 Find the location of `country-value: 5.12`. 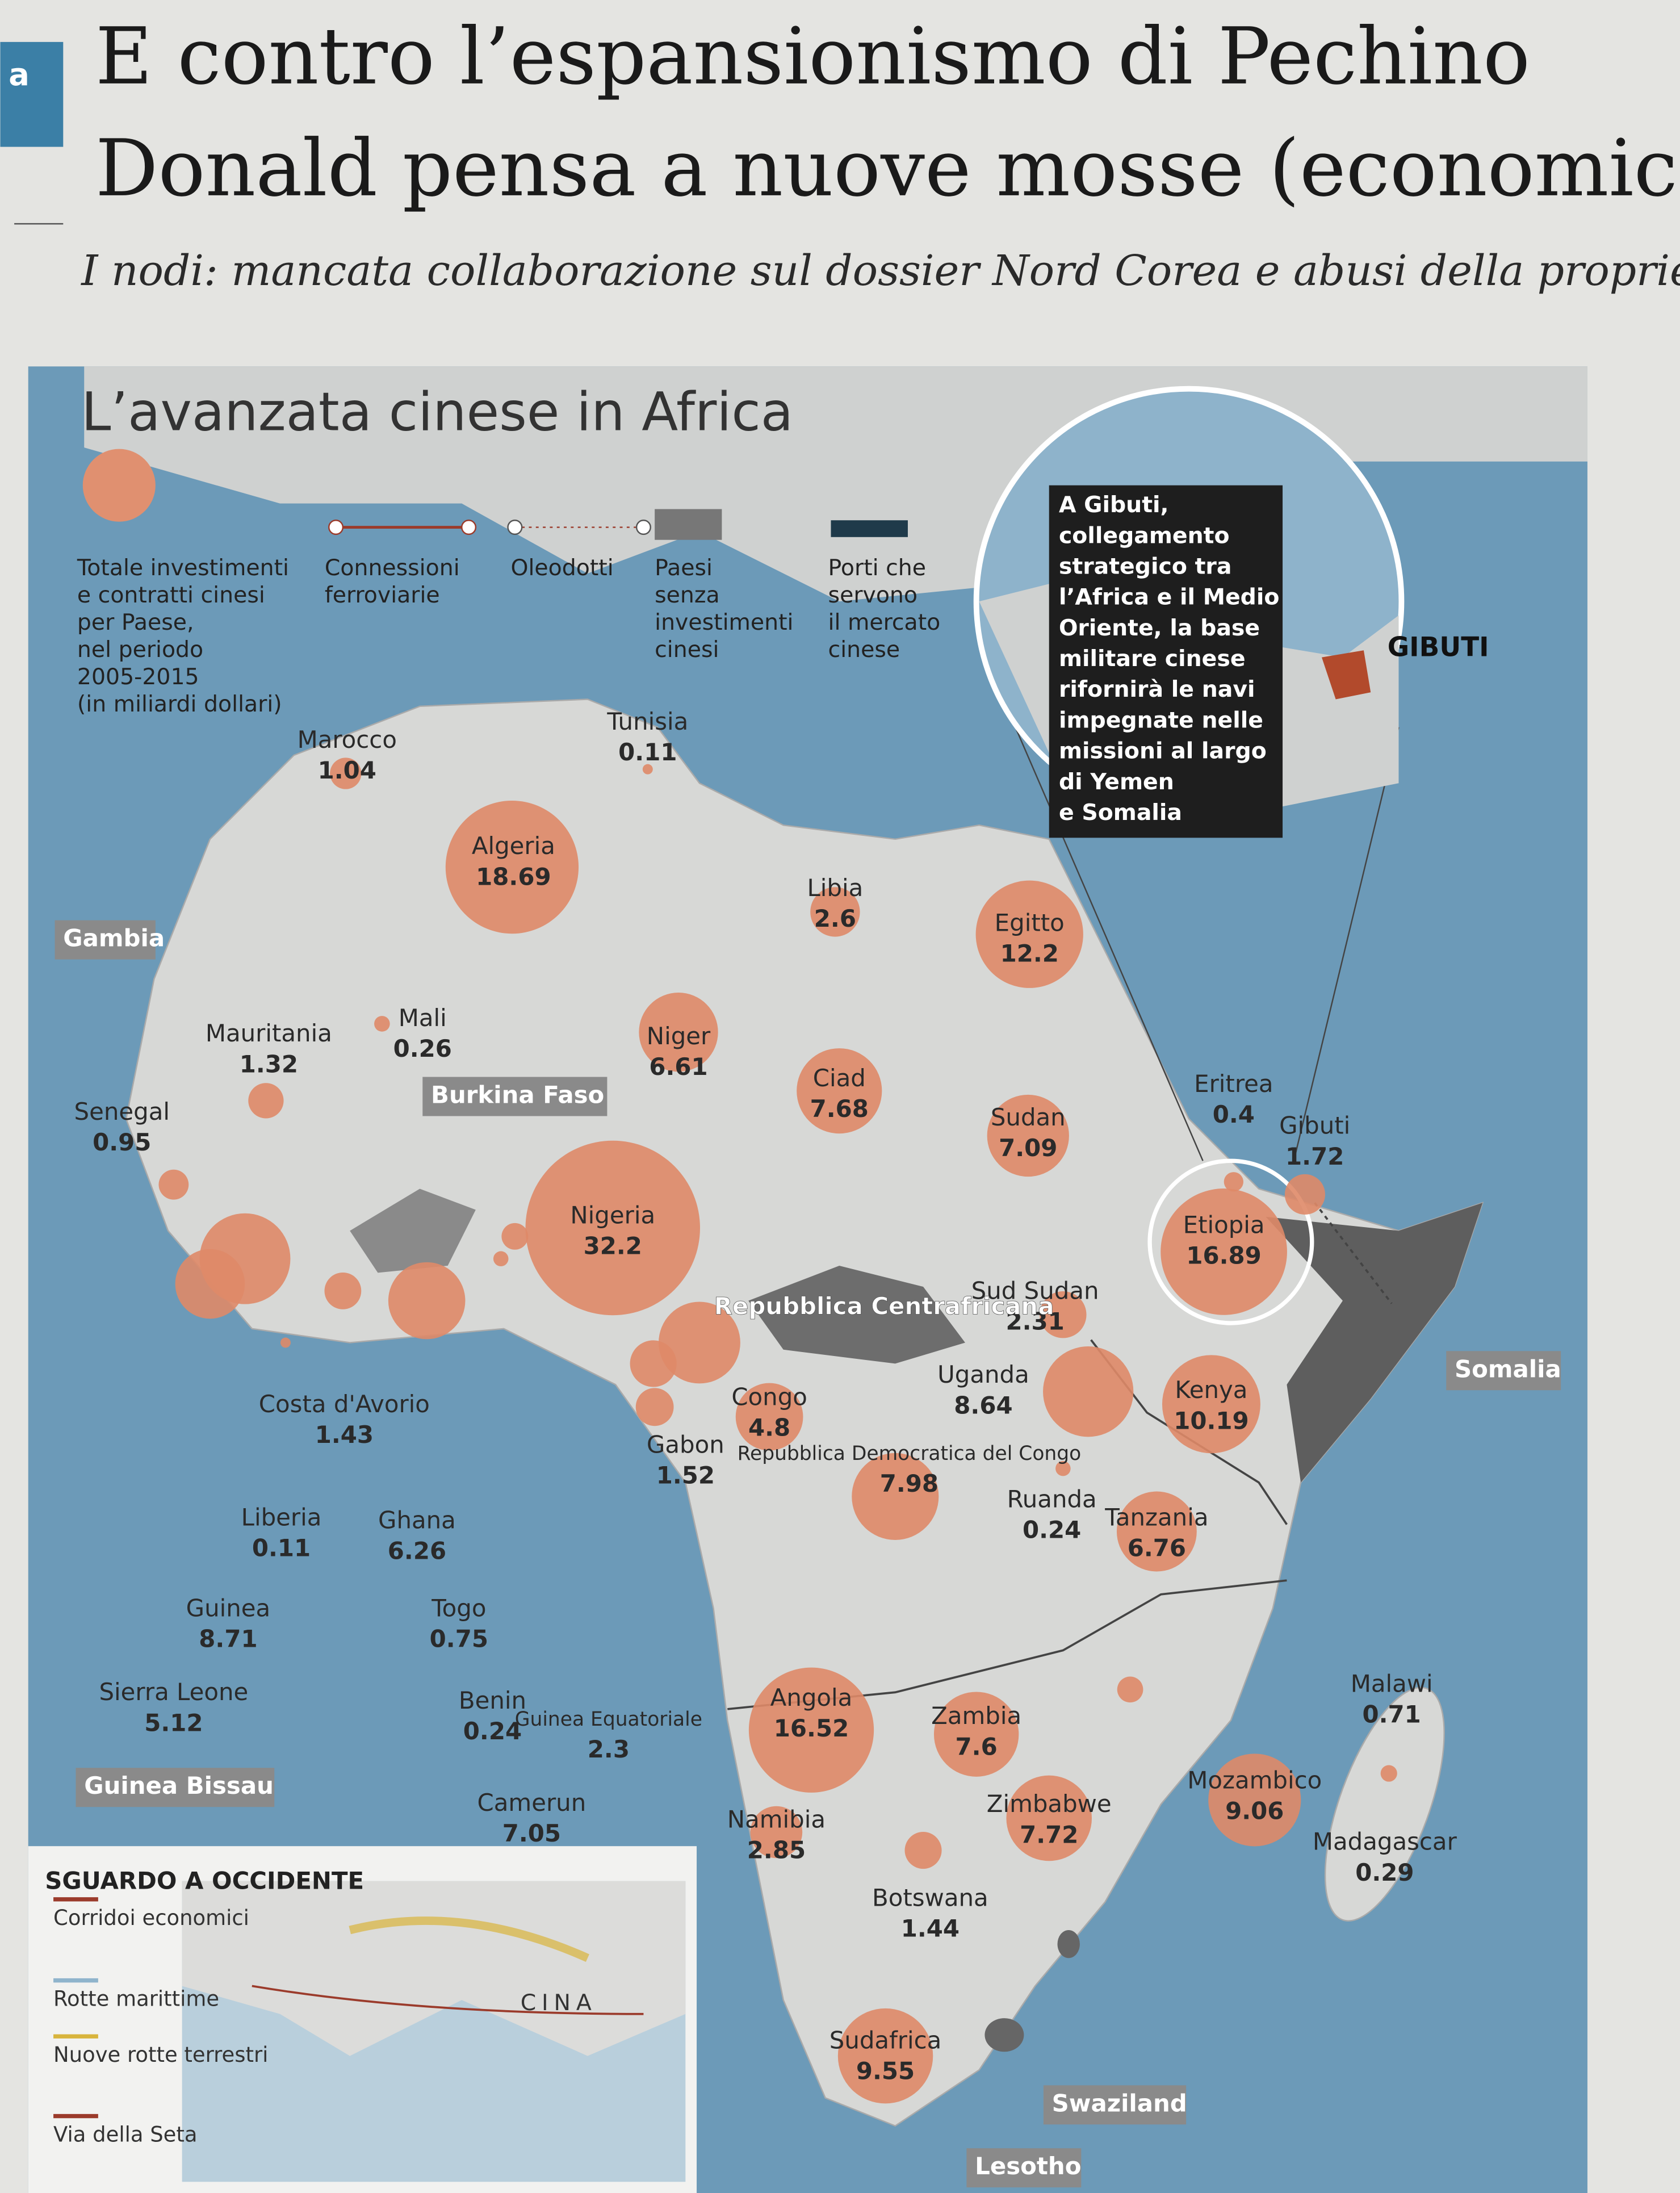

country-value: 5.12 is located at coordinates (173, 1723).